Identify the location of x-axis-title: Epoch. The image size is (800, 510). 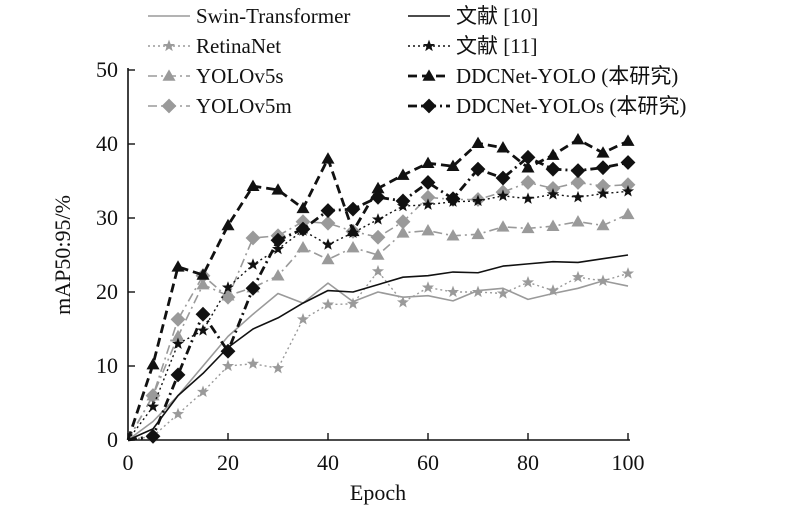
(378, 492).